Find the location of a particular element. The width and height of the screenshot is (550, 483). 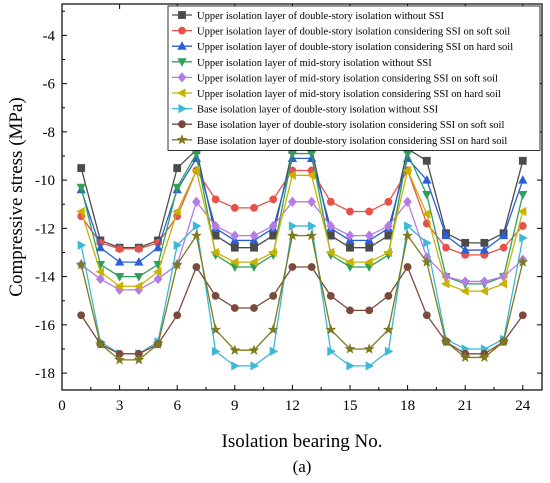

figure-caption: (a) is located at coordinates (302, 466).